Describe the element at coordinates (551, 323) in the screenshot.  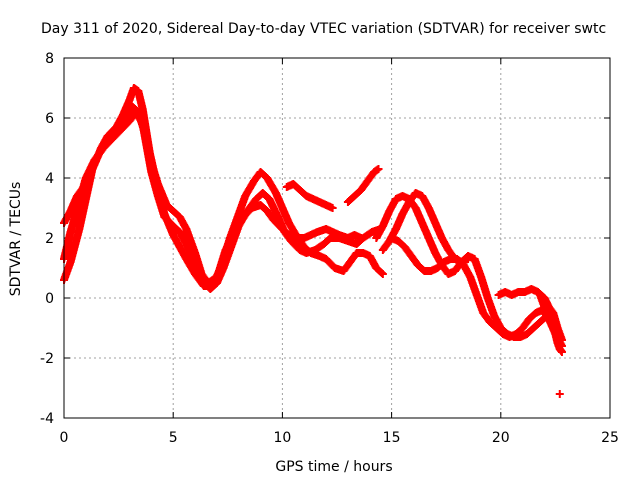
I see `series-trace-j` at that location.